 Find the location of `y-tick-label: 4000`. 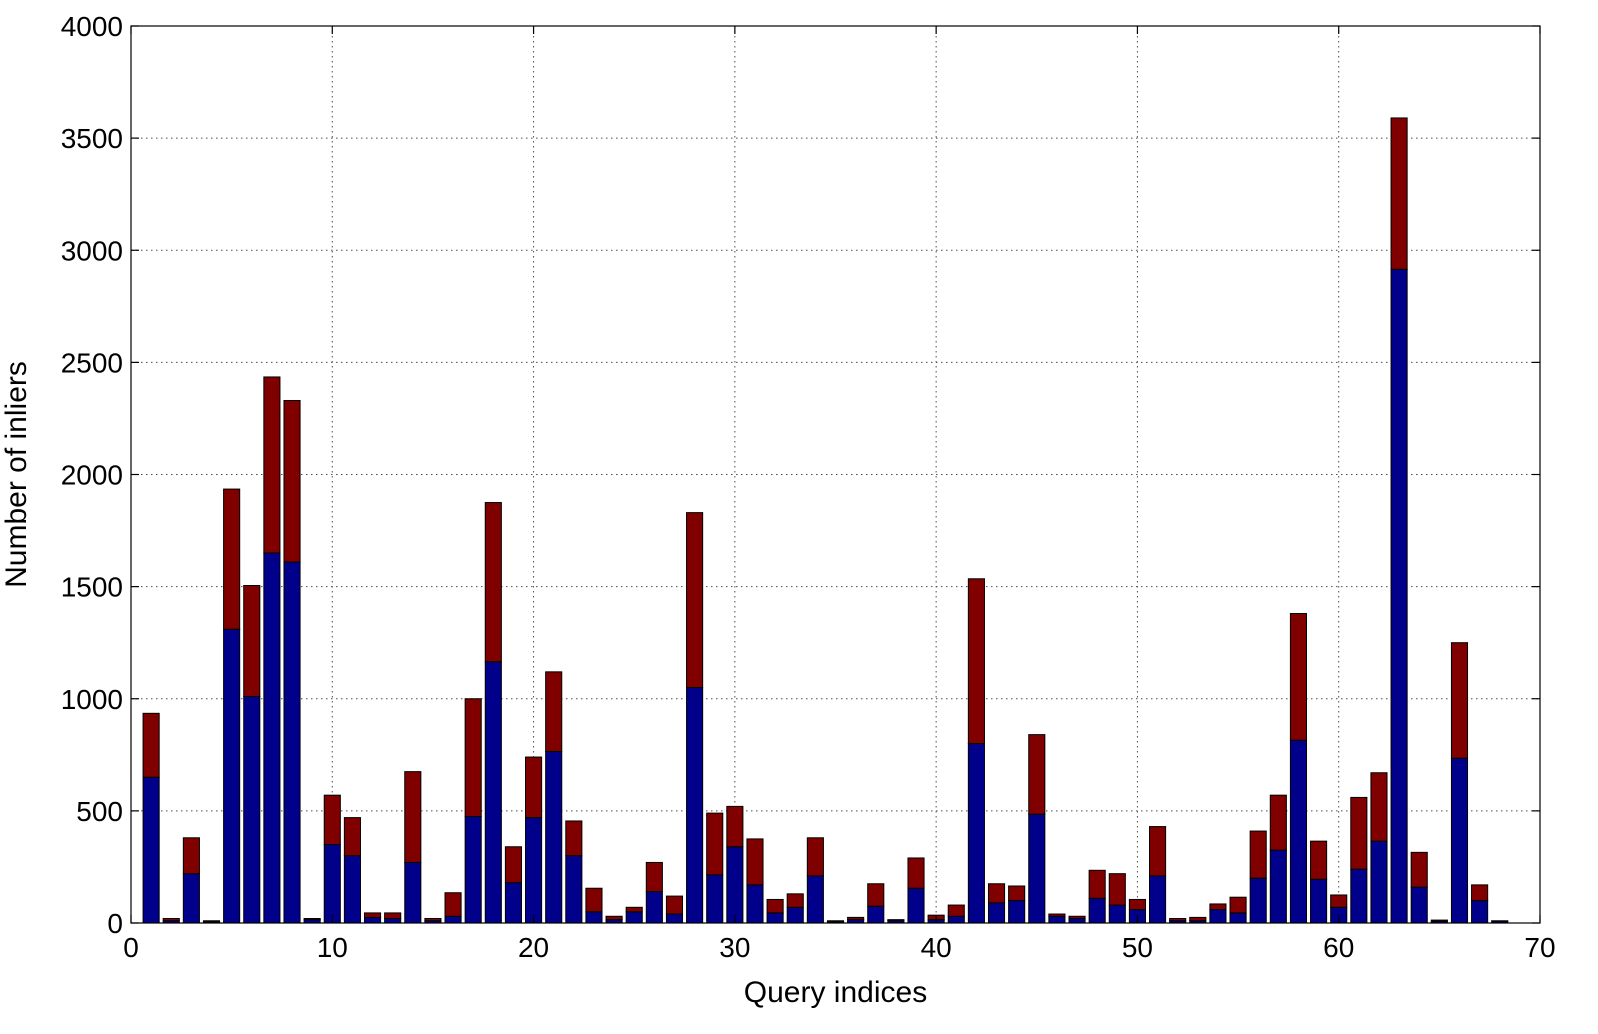

y-tick-label: 4000 is located at coordinates (92, 26).